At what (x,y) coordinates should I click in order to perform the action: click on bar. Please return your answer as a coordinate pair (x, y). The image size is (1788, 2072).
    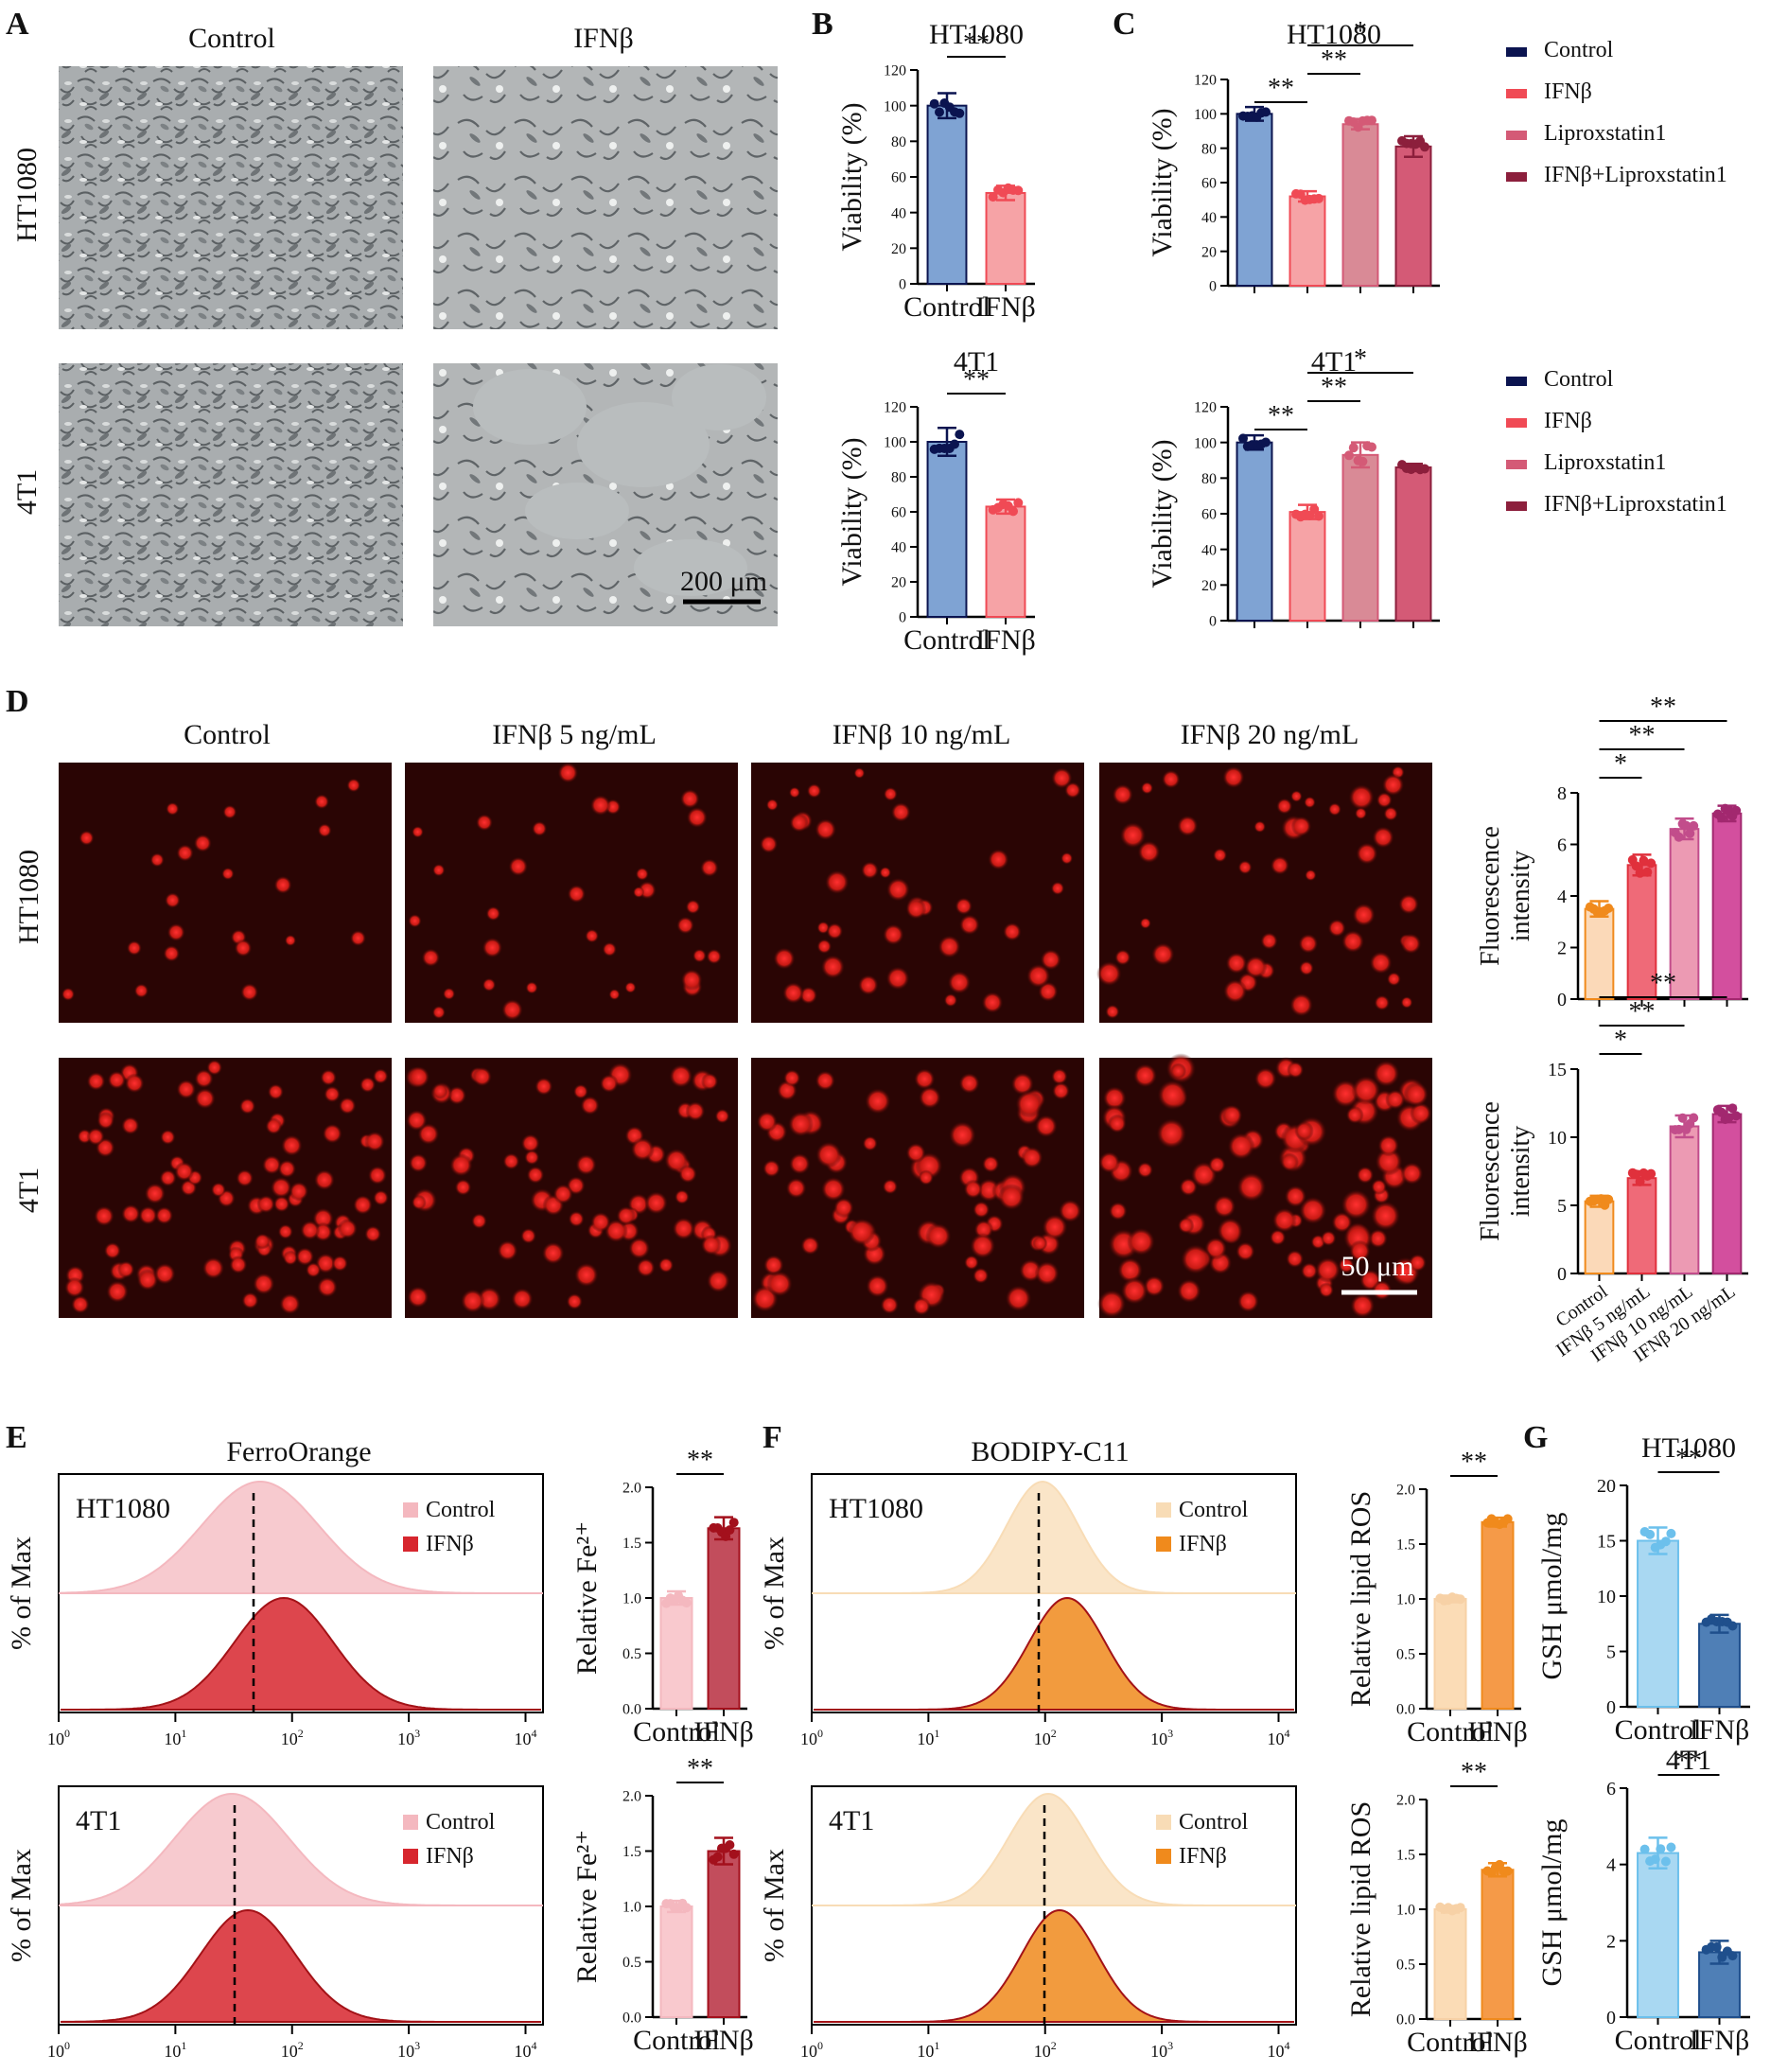
    Looking at the image, I should click on (1498, 1615).